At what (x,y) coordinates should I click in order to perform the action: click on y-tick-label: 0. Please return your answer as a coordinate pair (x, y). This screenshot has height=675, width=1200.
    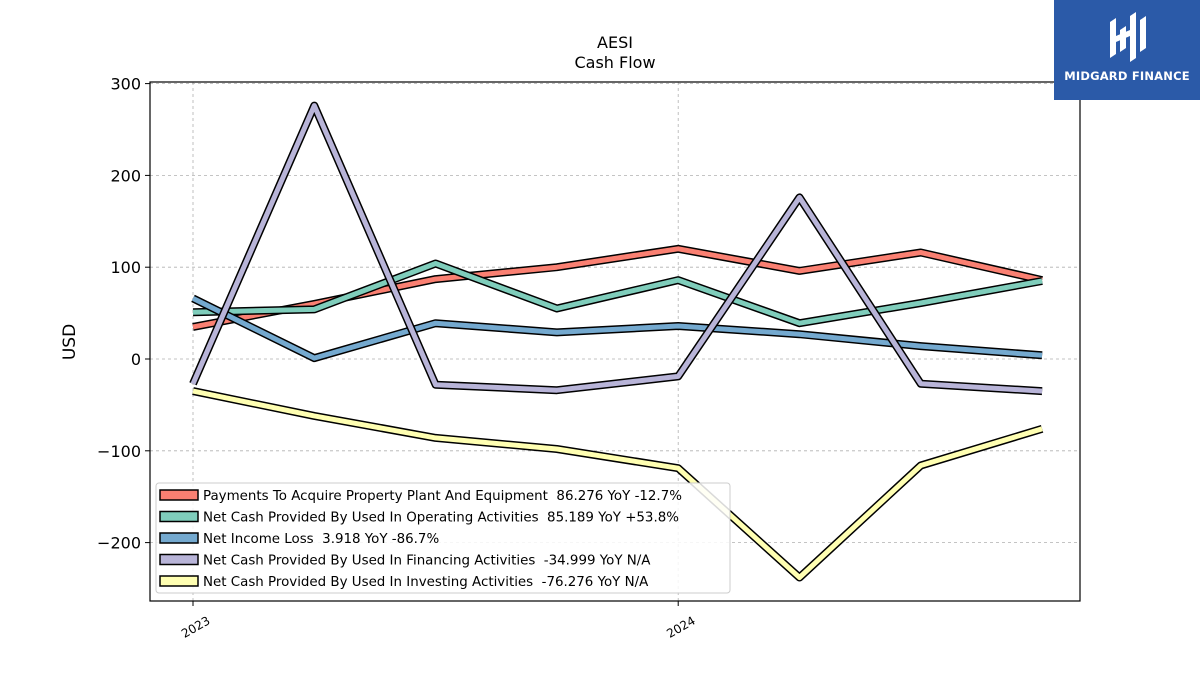
    Looking at the image, I should click on (136, 359).